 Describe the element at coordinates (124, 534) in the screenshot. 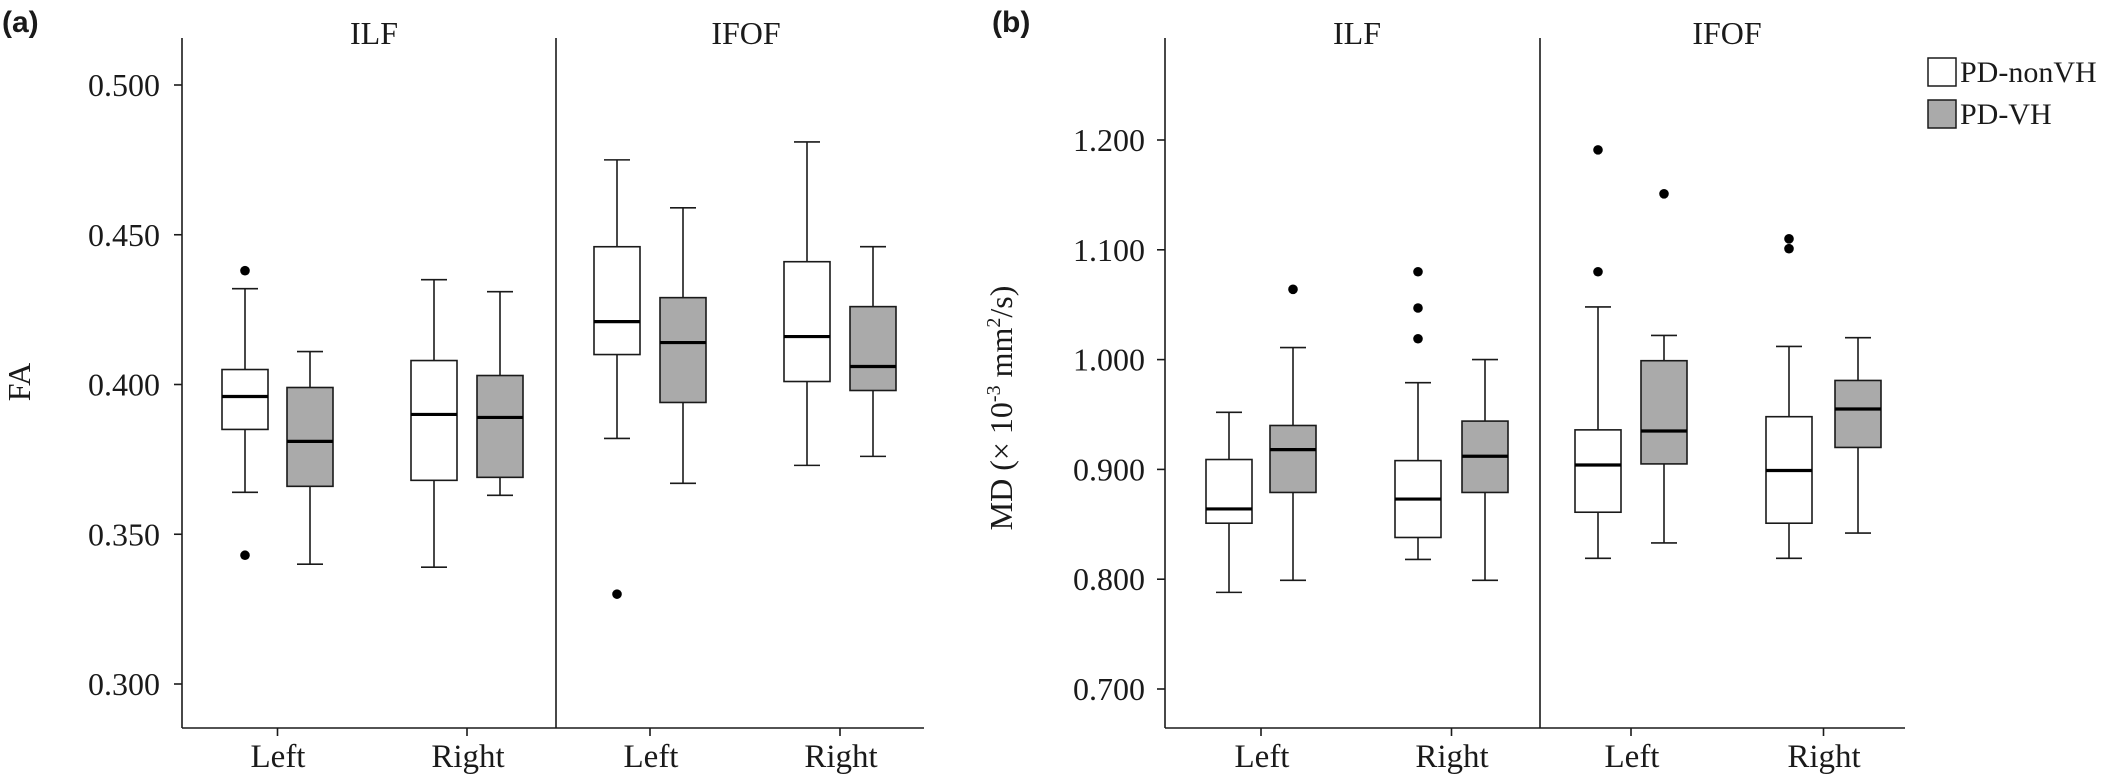

I see `panel-a-ytick-label: 0.350` at that location.